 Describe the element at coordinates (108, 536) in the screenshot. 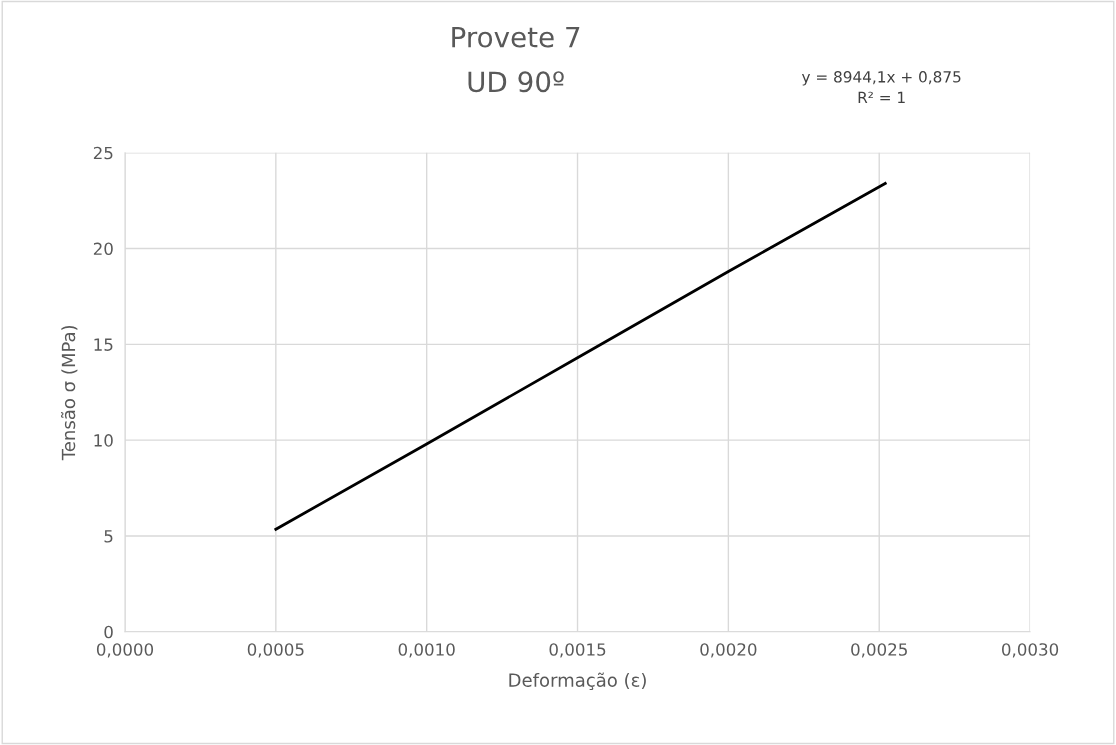

I see `y-tick-label: 5` at that location.